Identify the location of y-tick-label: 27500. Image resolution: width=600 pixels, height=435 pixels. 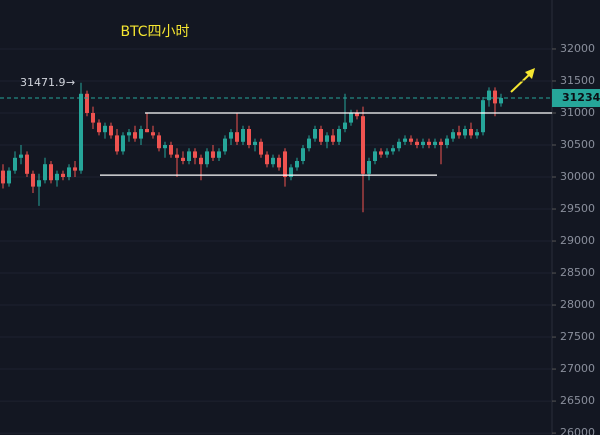
(577, 336).